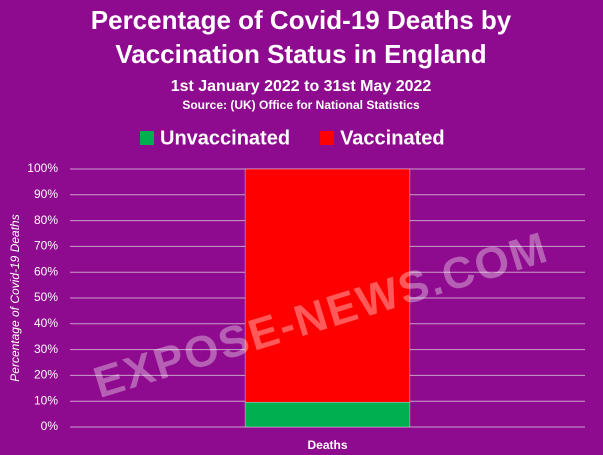 This screenshot has width=603, height=455. Describe the element at coordinates (46, 375) in the screenshot. I see `y-tick-label: 20%` at that location.